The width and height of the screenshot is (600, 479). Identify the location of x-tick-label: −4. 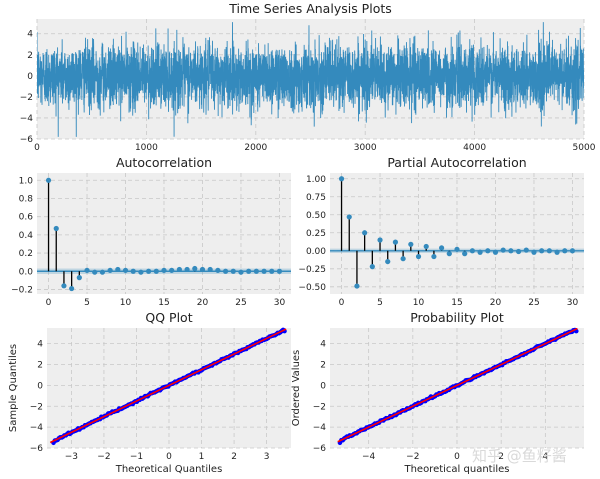
(369, 457).